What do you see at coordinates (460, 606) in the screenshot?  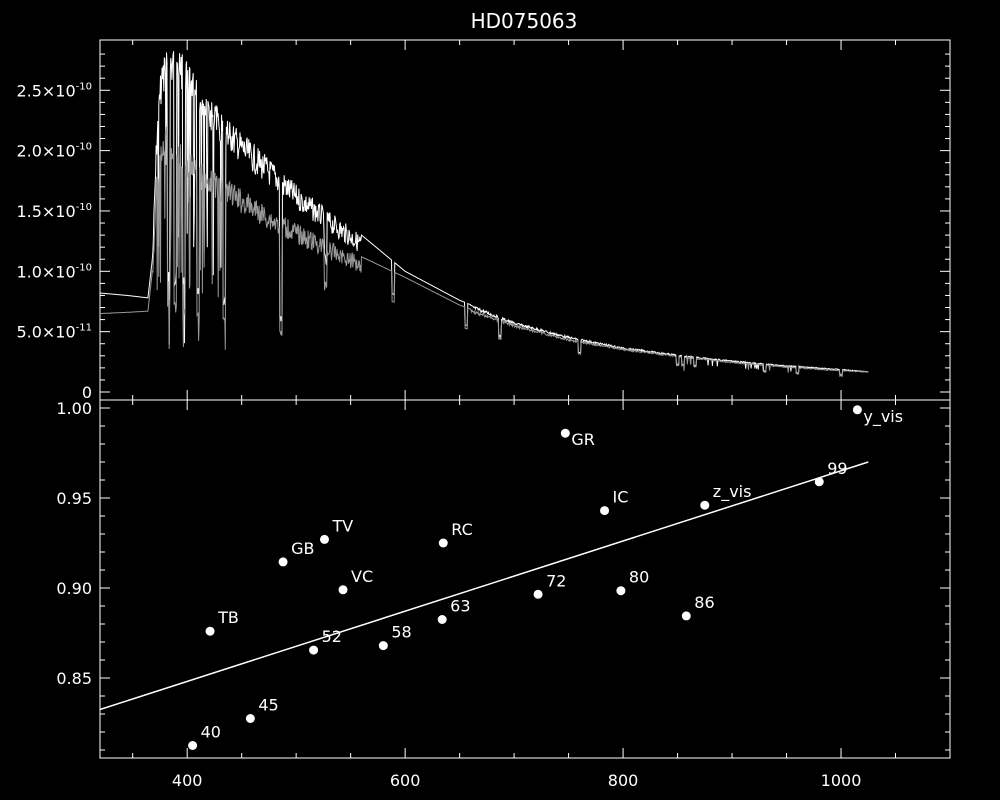 I see `point-label-63: 63` at bounding box center [460, 606].